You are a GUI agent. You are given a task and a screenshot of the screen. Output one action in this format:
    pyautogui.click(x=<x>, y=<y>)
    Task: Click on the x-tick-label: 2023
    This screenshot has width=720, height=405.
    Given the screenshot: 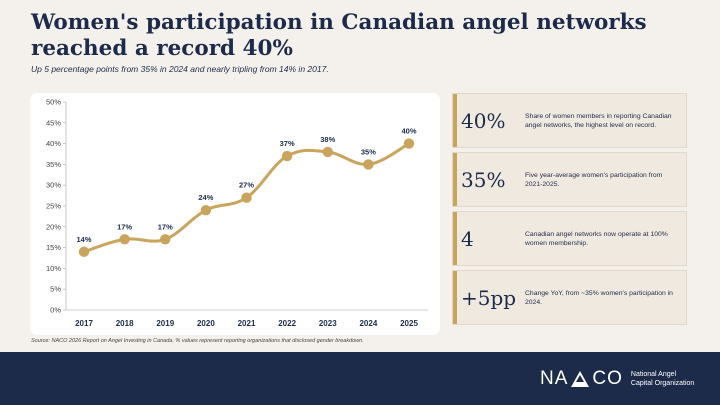 What is the action you would take?
    pyautogui.click(x=328, y=323)
    